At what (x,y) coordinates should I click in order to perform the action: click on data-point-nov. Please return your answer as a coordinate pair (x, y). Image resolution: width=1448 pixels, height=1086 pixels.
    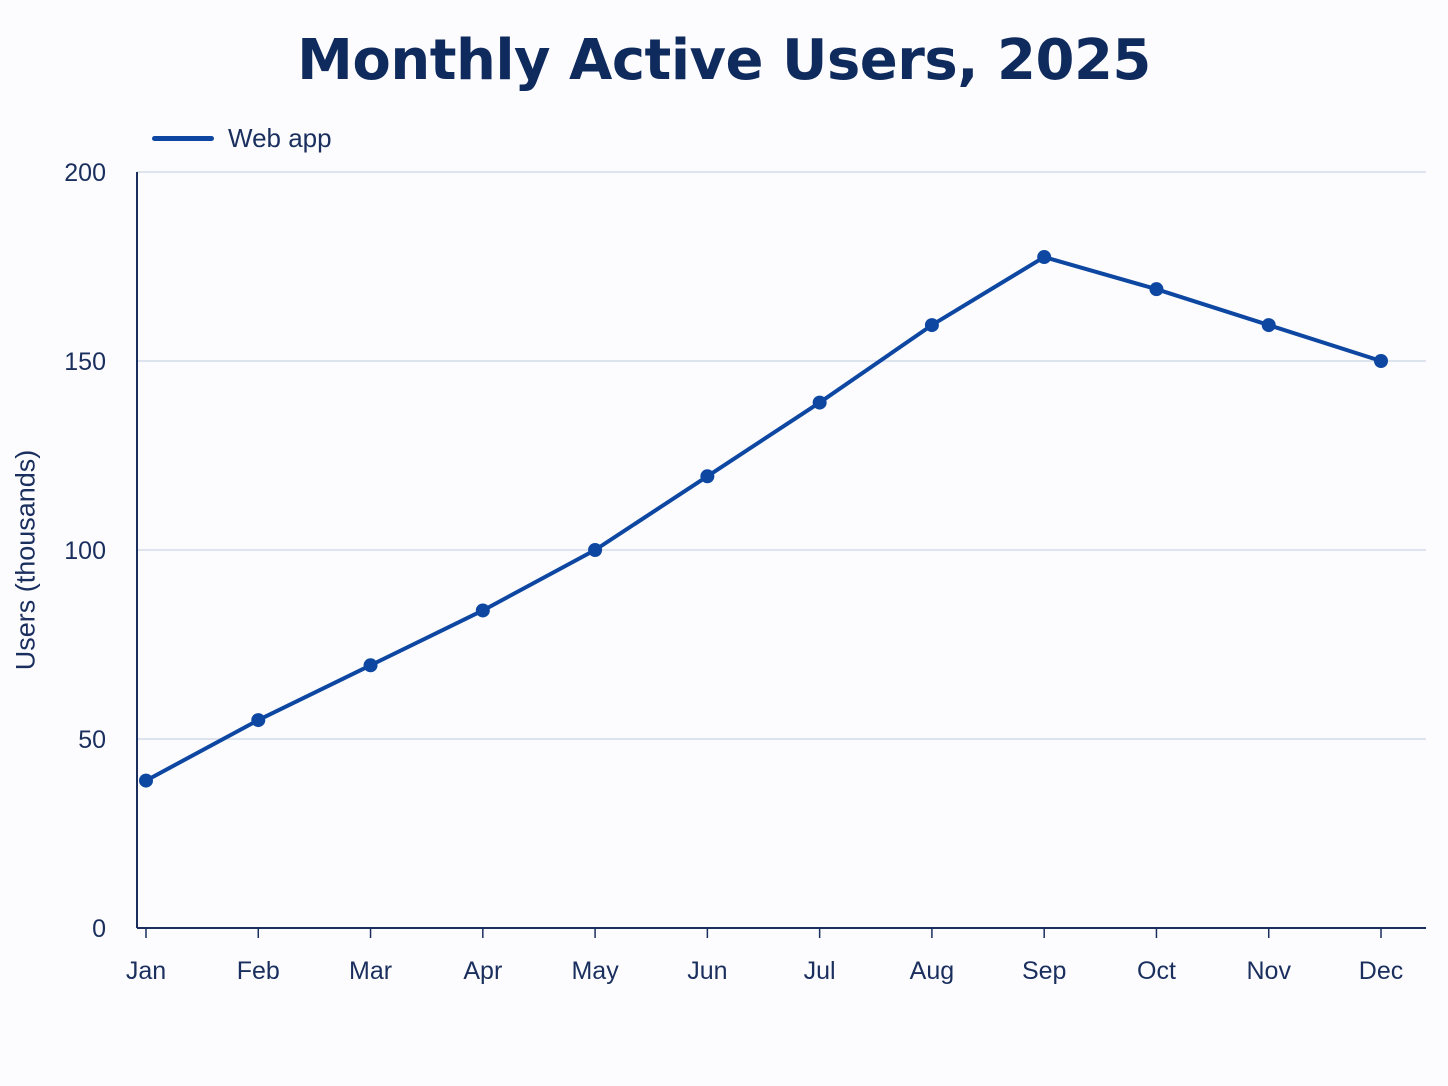
    Looking at the image, I should click on (1268, 325).